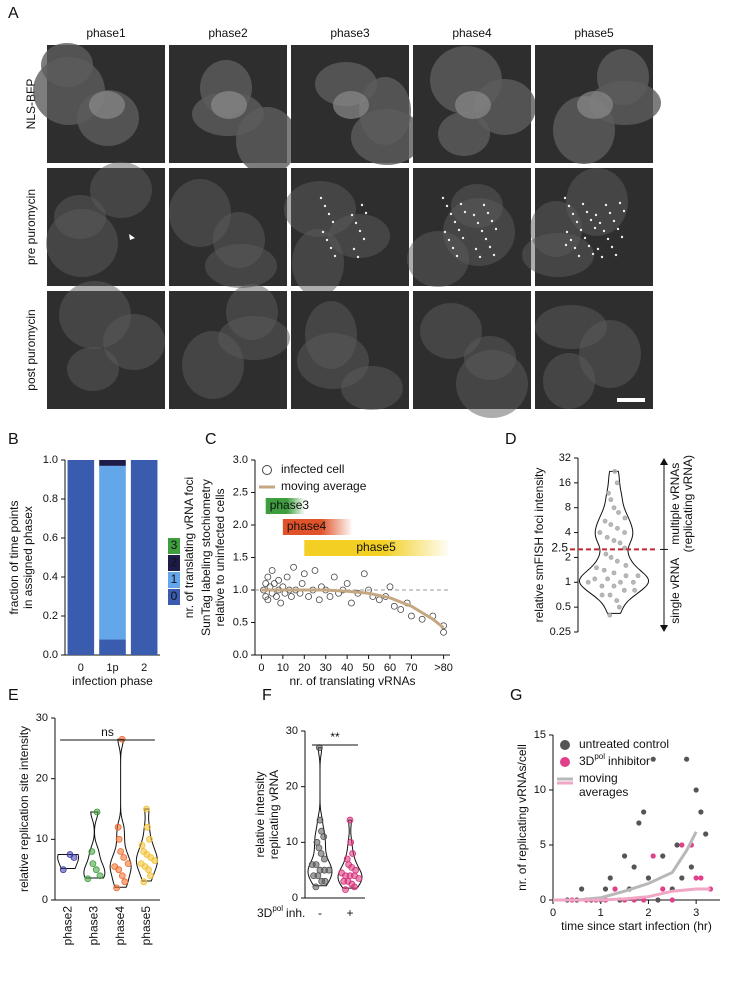 The image size is (747, 984). I want to click on x-axis-label: infection phase, so click(112, 681).